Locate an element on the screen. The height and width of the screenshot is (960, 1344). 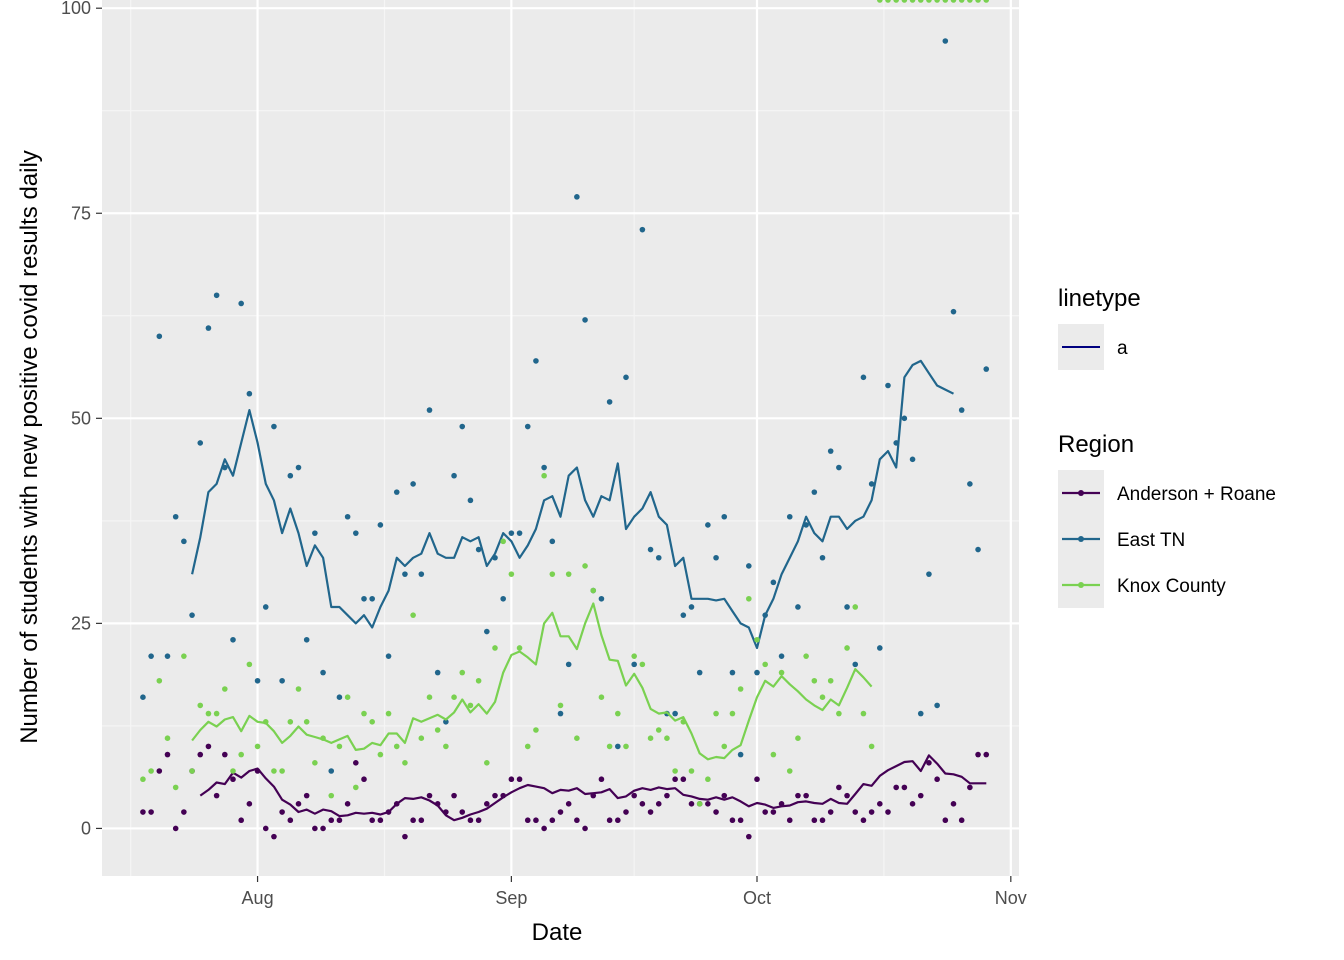
legend-entry-region: Anderson + Roane is located at coordinates (1167, 493).